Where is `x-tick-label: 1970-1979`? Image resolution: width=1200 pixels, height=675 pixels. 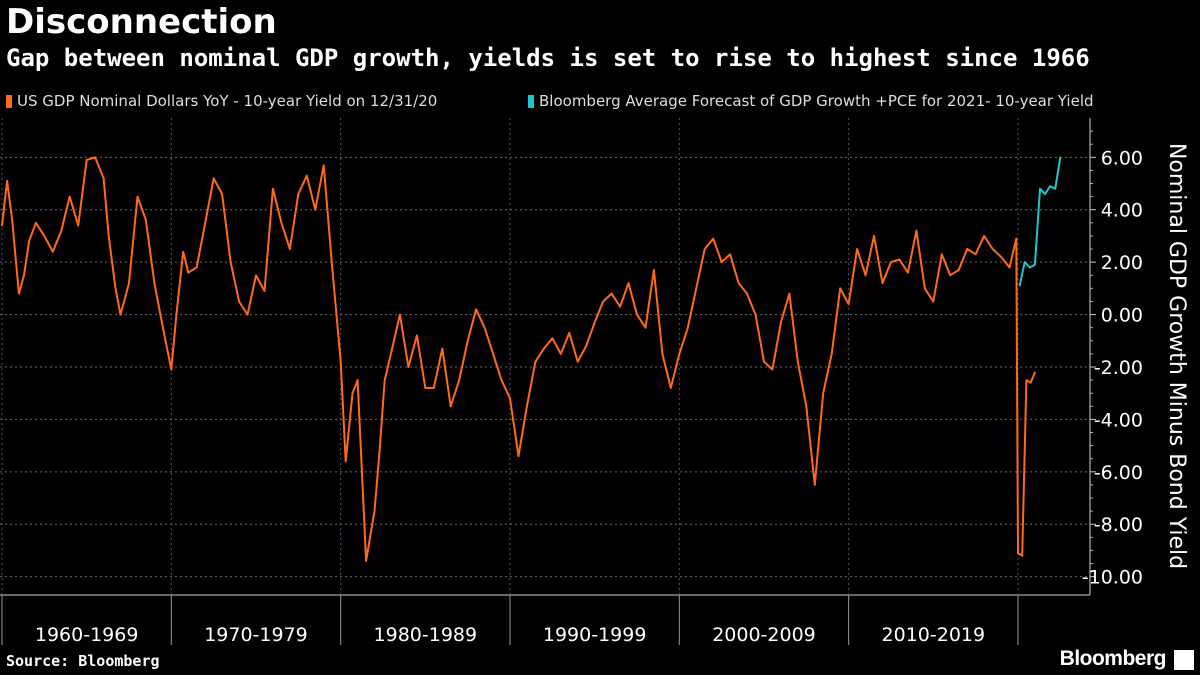 x-tick-label: 1970-1979 is located at coordinates (256, 635).